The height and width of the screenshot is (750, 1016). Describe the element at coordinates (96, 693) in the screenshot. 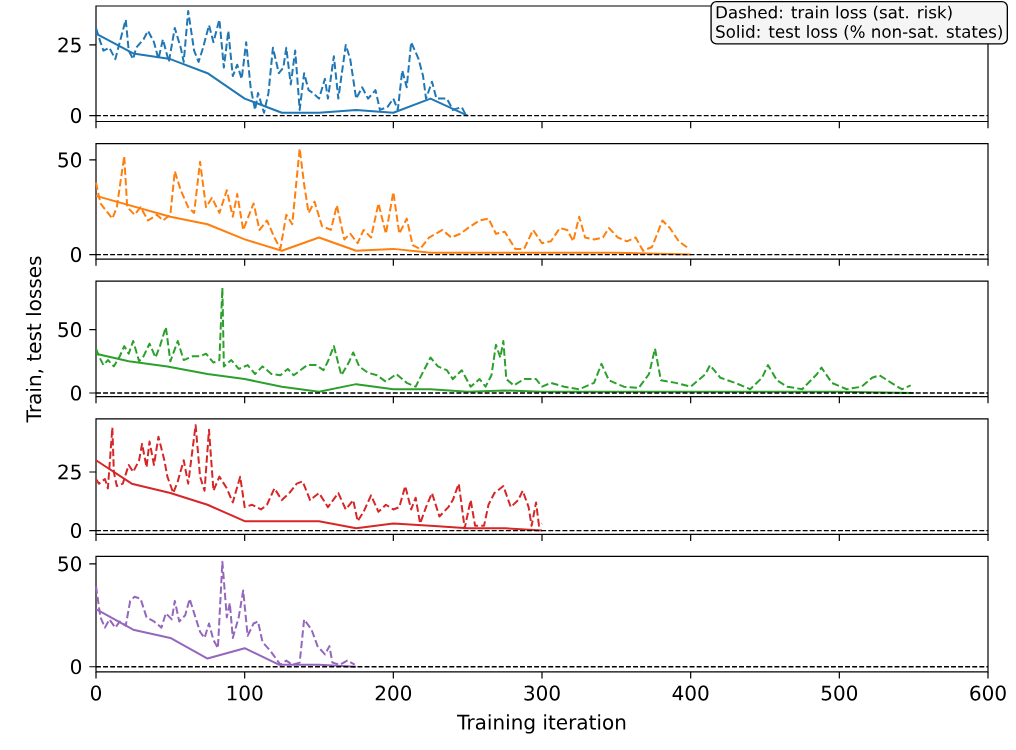

I see `x-tick-label: 0` at that location.